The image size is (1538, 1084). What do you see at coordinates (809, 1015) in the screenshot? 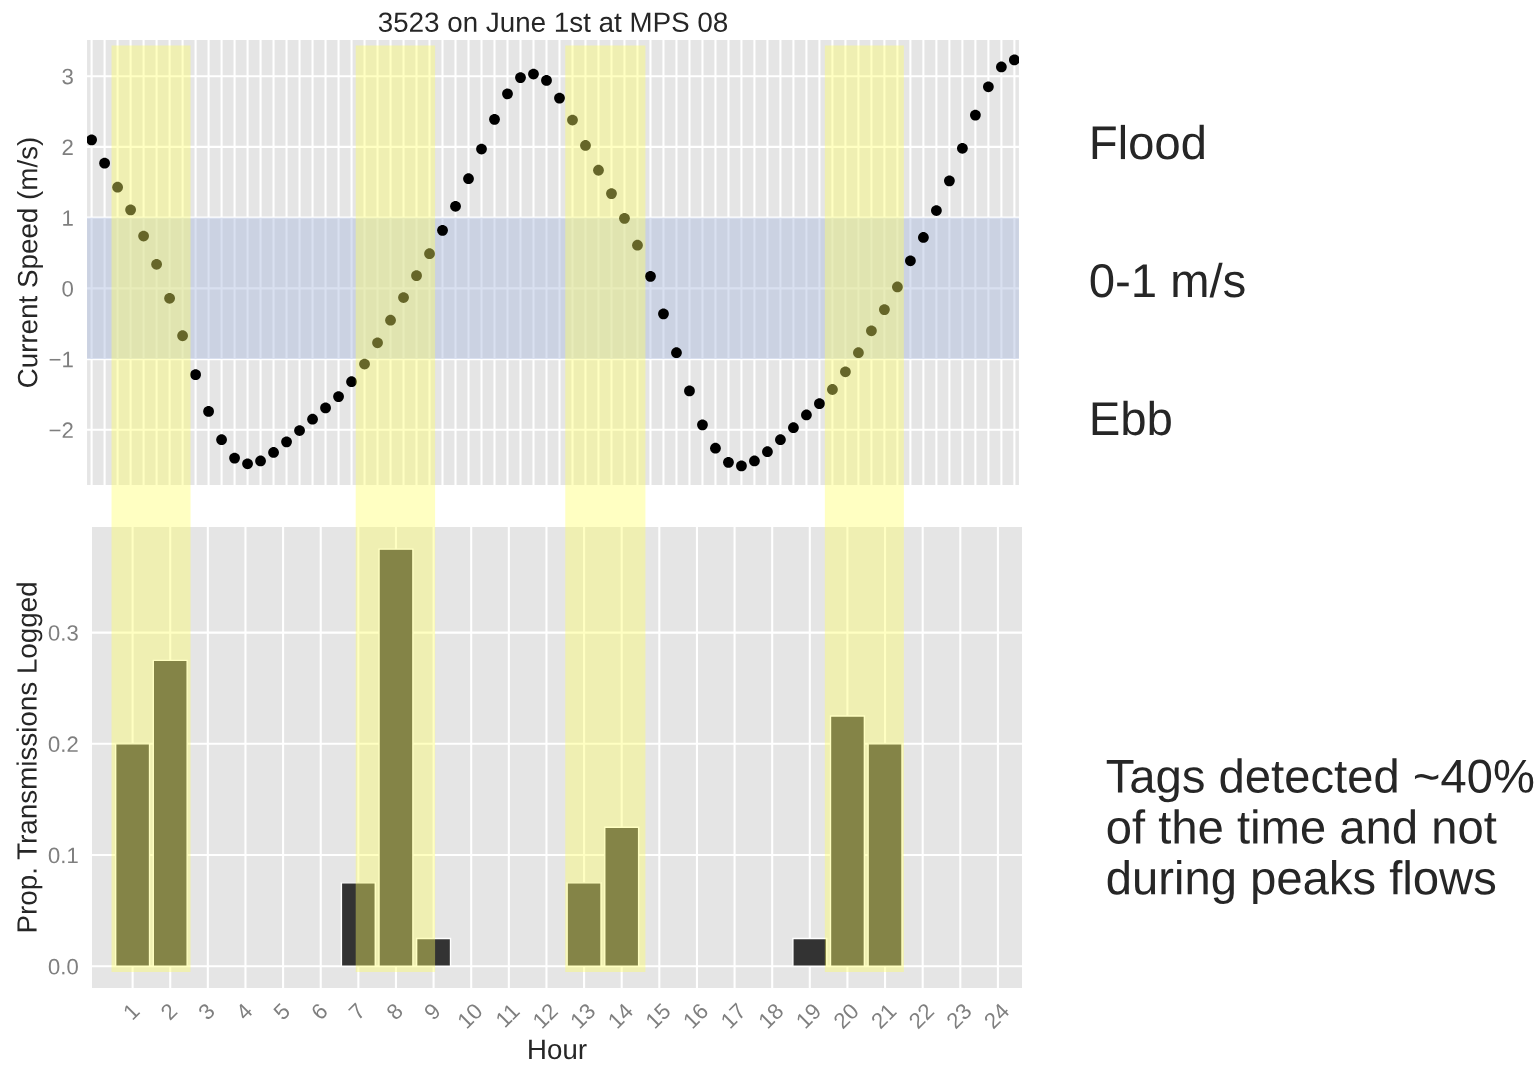
I see `x-tick-label: 19` at bounding box center [809, 1015].